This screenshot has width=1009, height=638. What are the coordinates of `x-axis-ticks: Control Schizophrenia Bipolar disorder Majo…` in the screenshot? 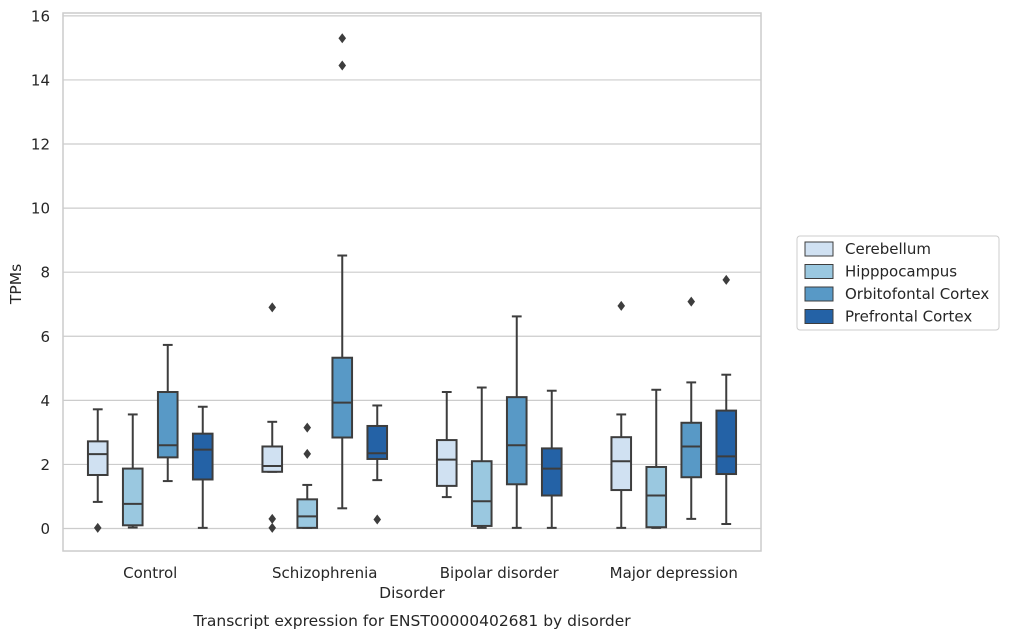 It's located at (430, 573).